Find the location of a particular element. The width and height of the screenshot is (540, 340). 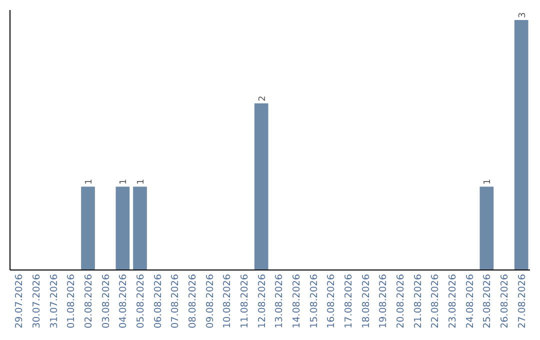

x-tick-label: 27.08.2026 is located at coordinates (522, 301).